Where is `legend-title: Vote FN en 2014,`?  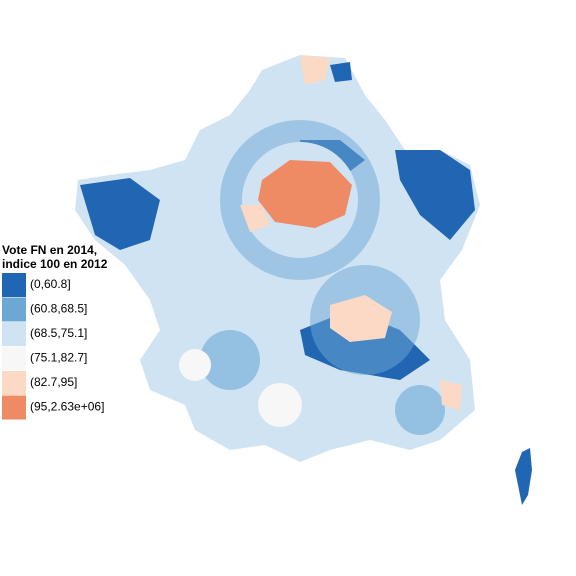
legend-title: Vote FN en 2014, is located at coordinates (49, 250).